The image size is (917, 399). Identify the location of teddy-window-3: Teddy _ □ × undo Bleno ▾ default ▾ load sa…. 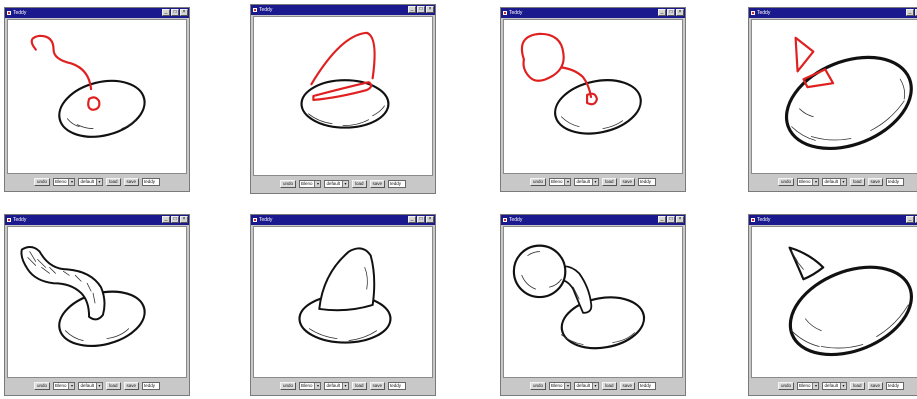
(593, 99).